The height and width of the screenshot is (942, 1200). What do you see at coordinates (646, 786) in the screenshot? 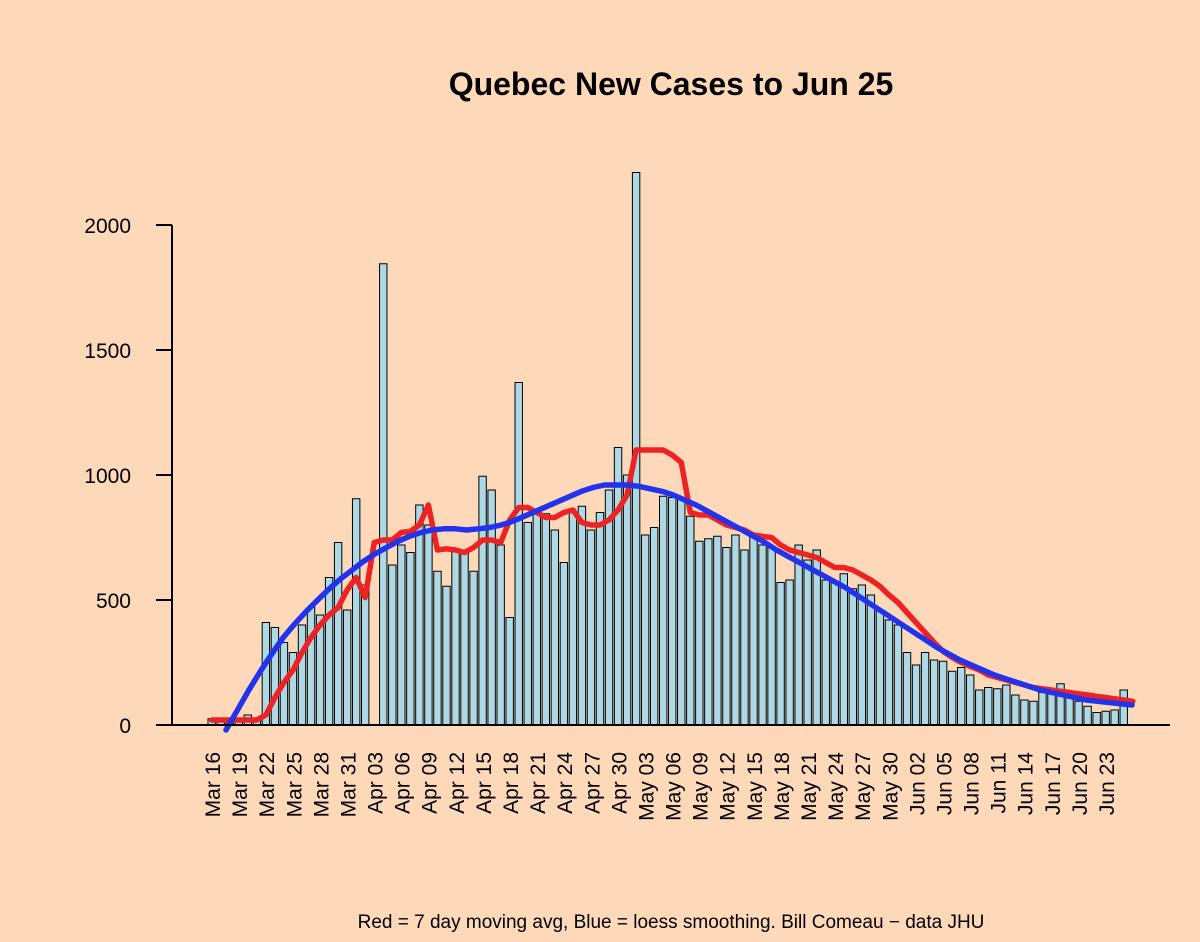
I see `x-tick-label: May 03` at bounding box center [646, 786].